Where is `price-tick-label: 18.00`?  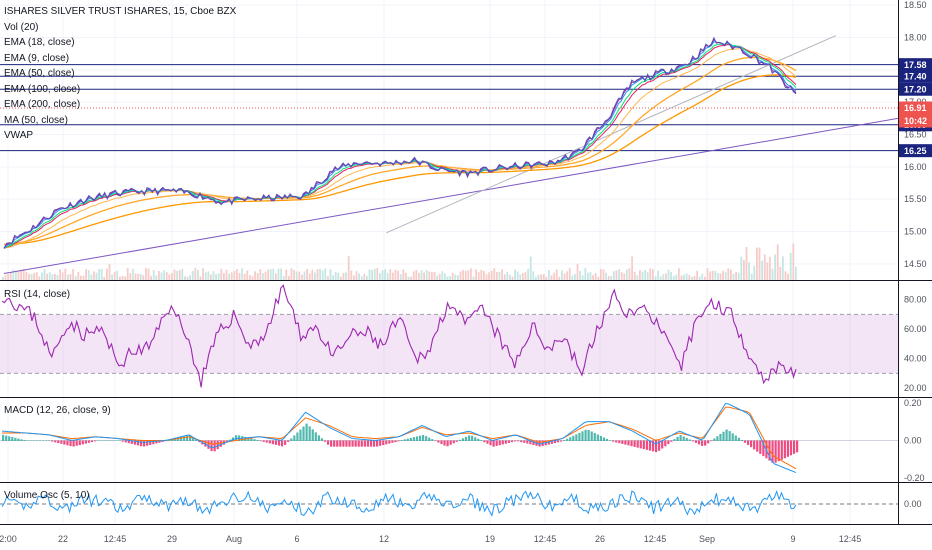
price-tick-label: 18.00 is located at coordinates (915, 38).